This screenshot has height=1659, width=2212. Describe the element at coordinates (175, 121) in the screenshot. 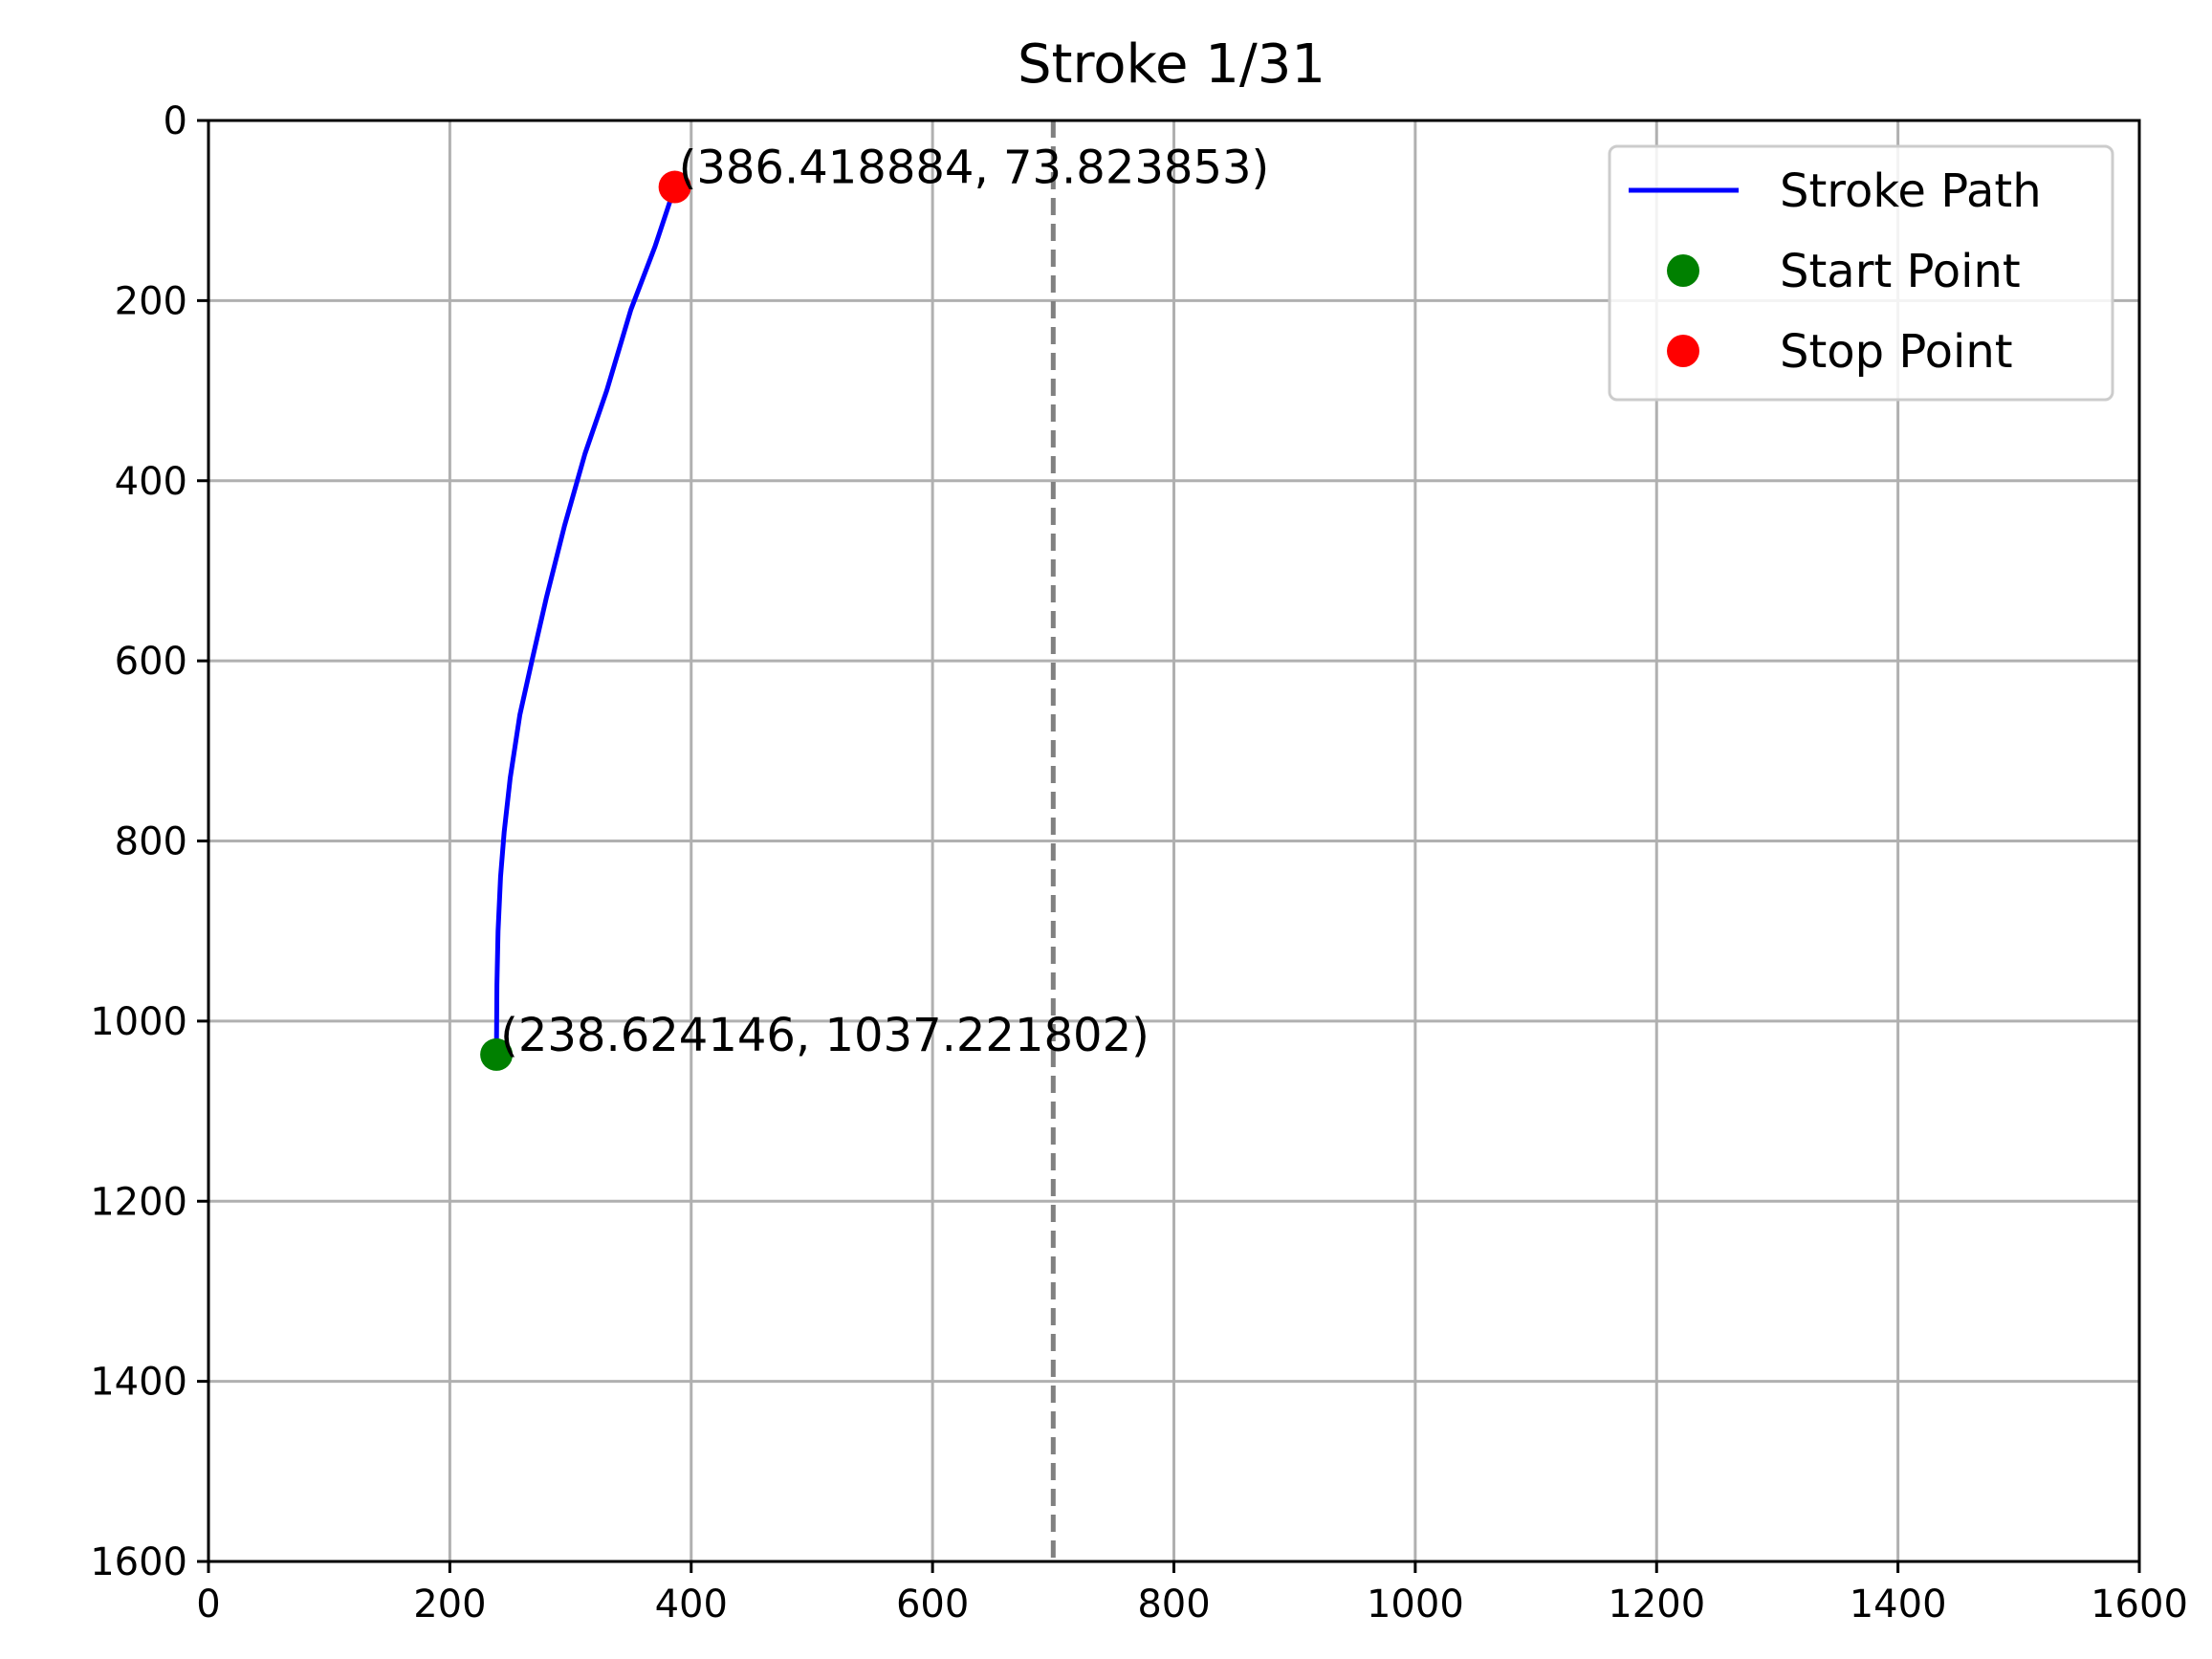

I see `y-tick-label: 0` at that location.